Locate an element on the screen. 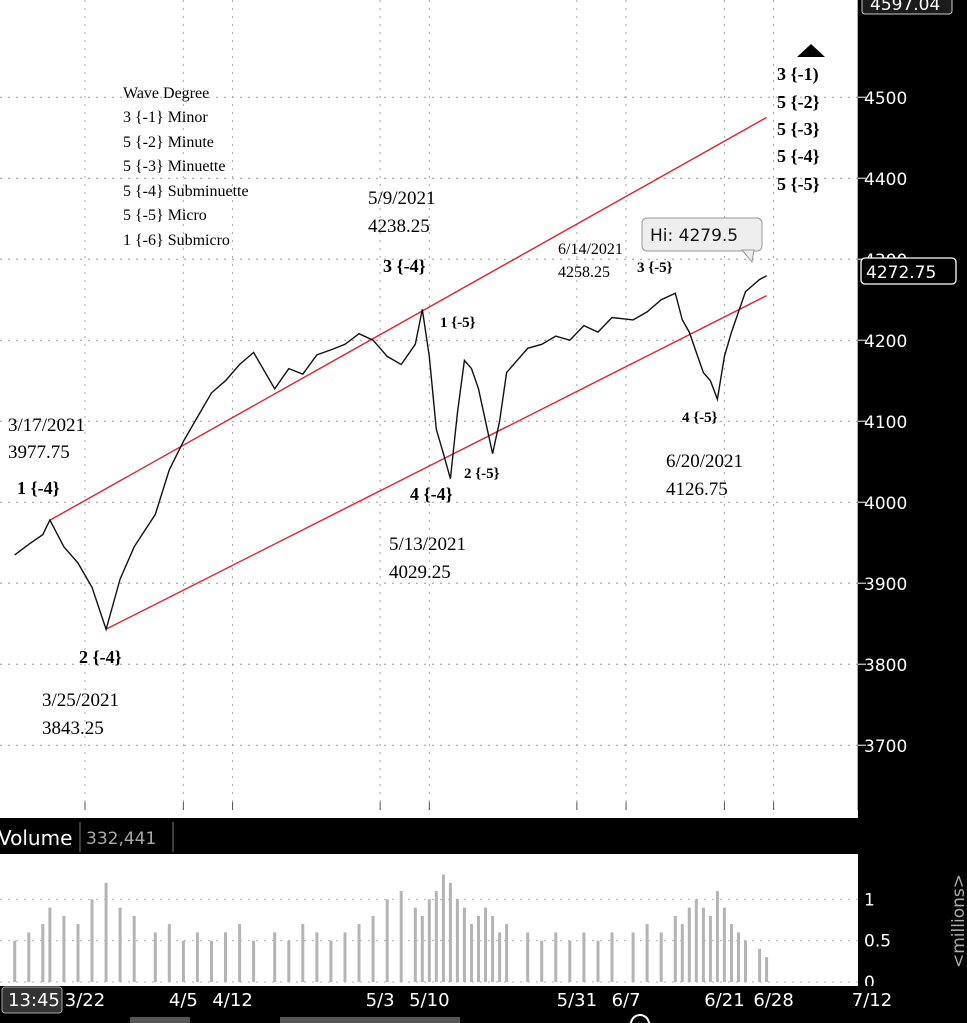 This screenshot has height=1023, width=967. pivot-price: 3843.25 is located at coordinates (73, 728).